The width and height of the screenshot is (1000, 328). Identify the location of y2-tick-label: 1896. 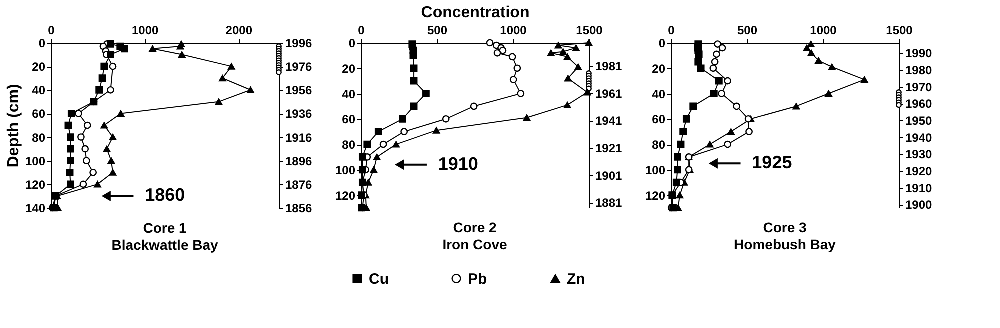
(299, 161).